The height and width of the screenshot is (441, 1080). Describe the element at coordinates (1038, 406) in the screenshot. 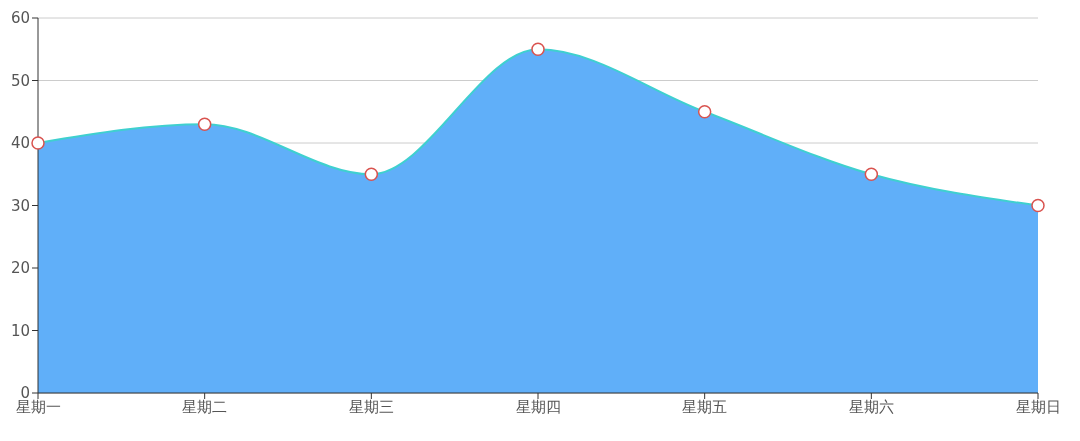

I see `x-tick-label: 星期日` at that location.